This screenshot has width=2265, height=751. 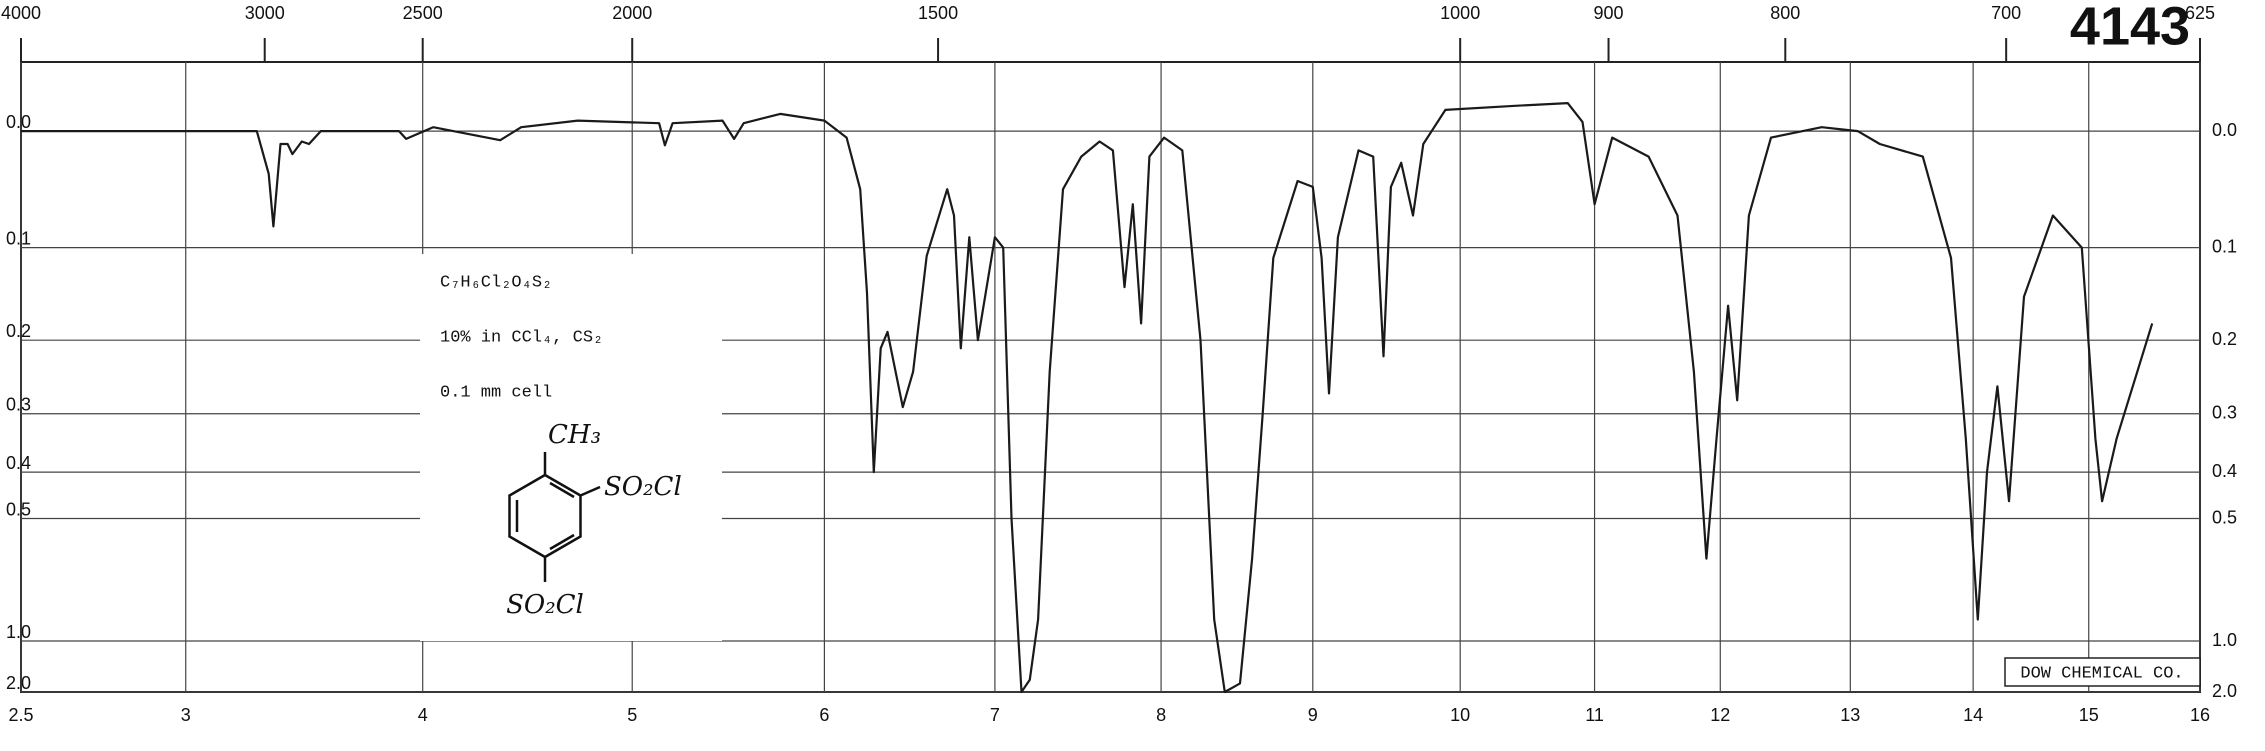 I want to click on x-tick-label: 11, so click(x=1594, y=715).